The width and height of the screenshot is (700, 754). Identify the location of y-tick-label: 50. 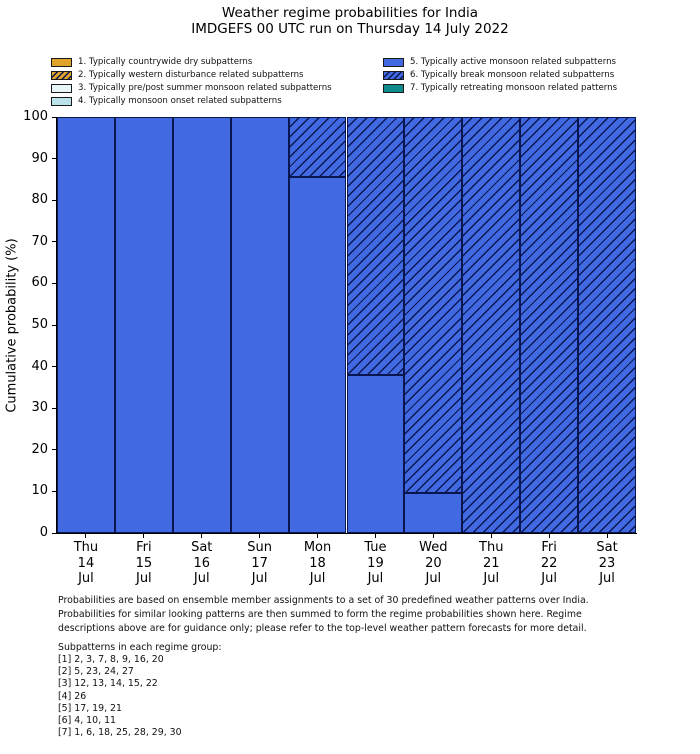
(39, 324).